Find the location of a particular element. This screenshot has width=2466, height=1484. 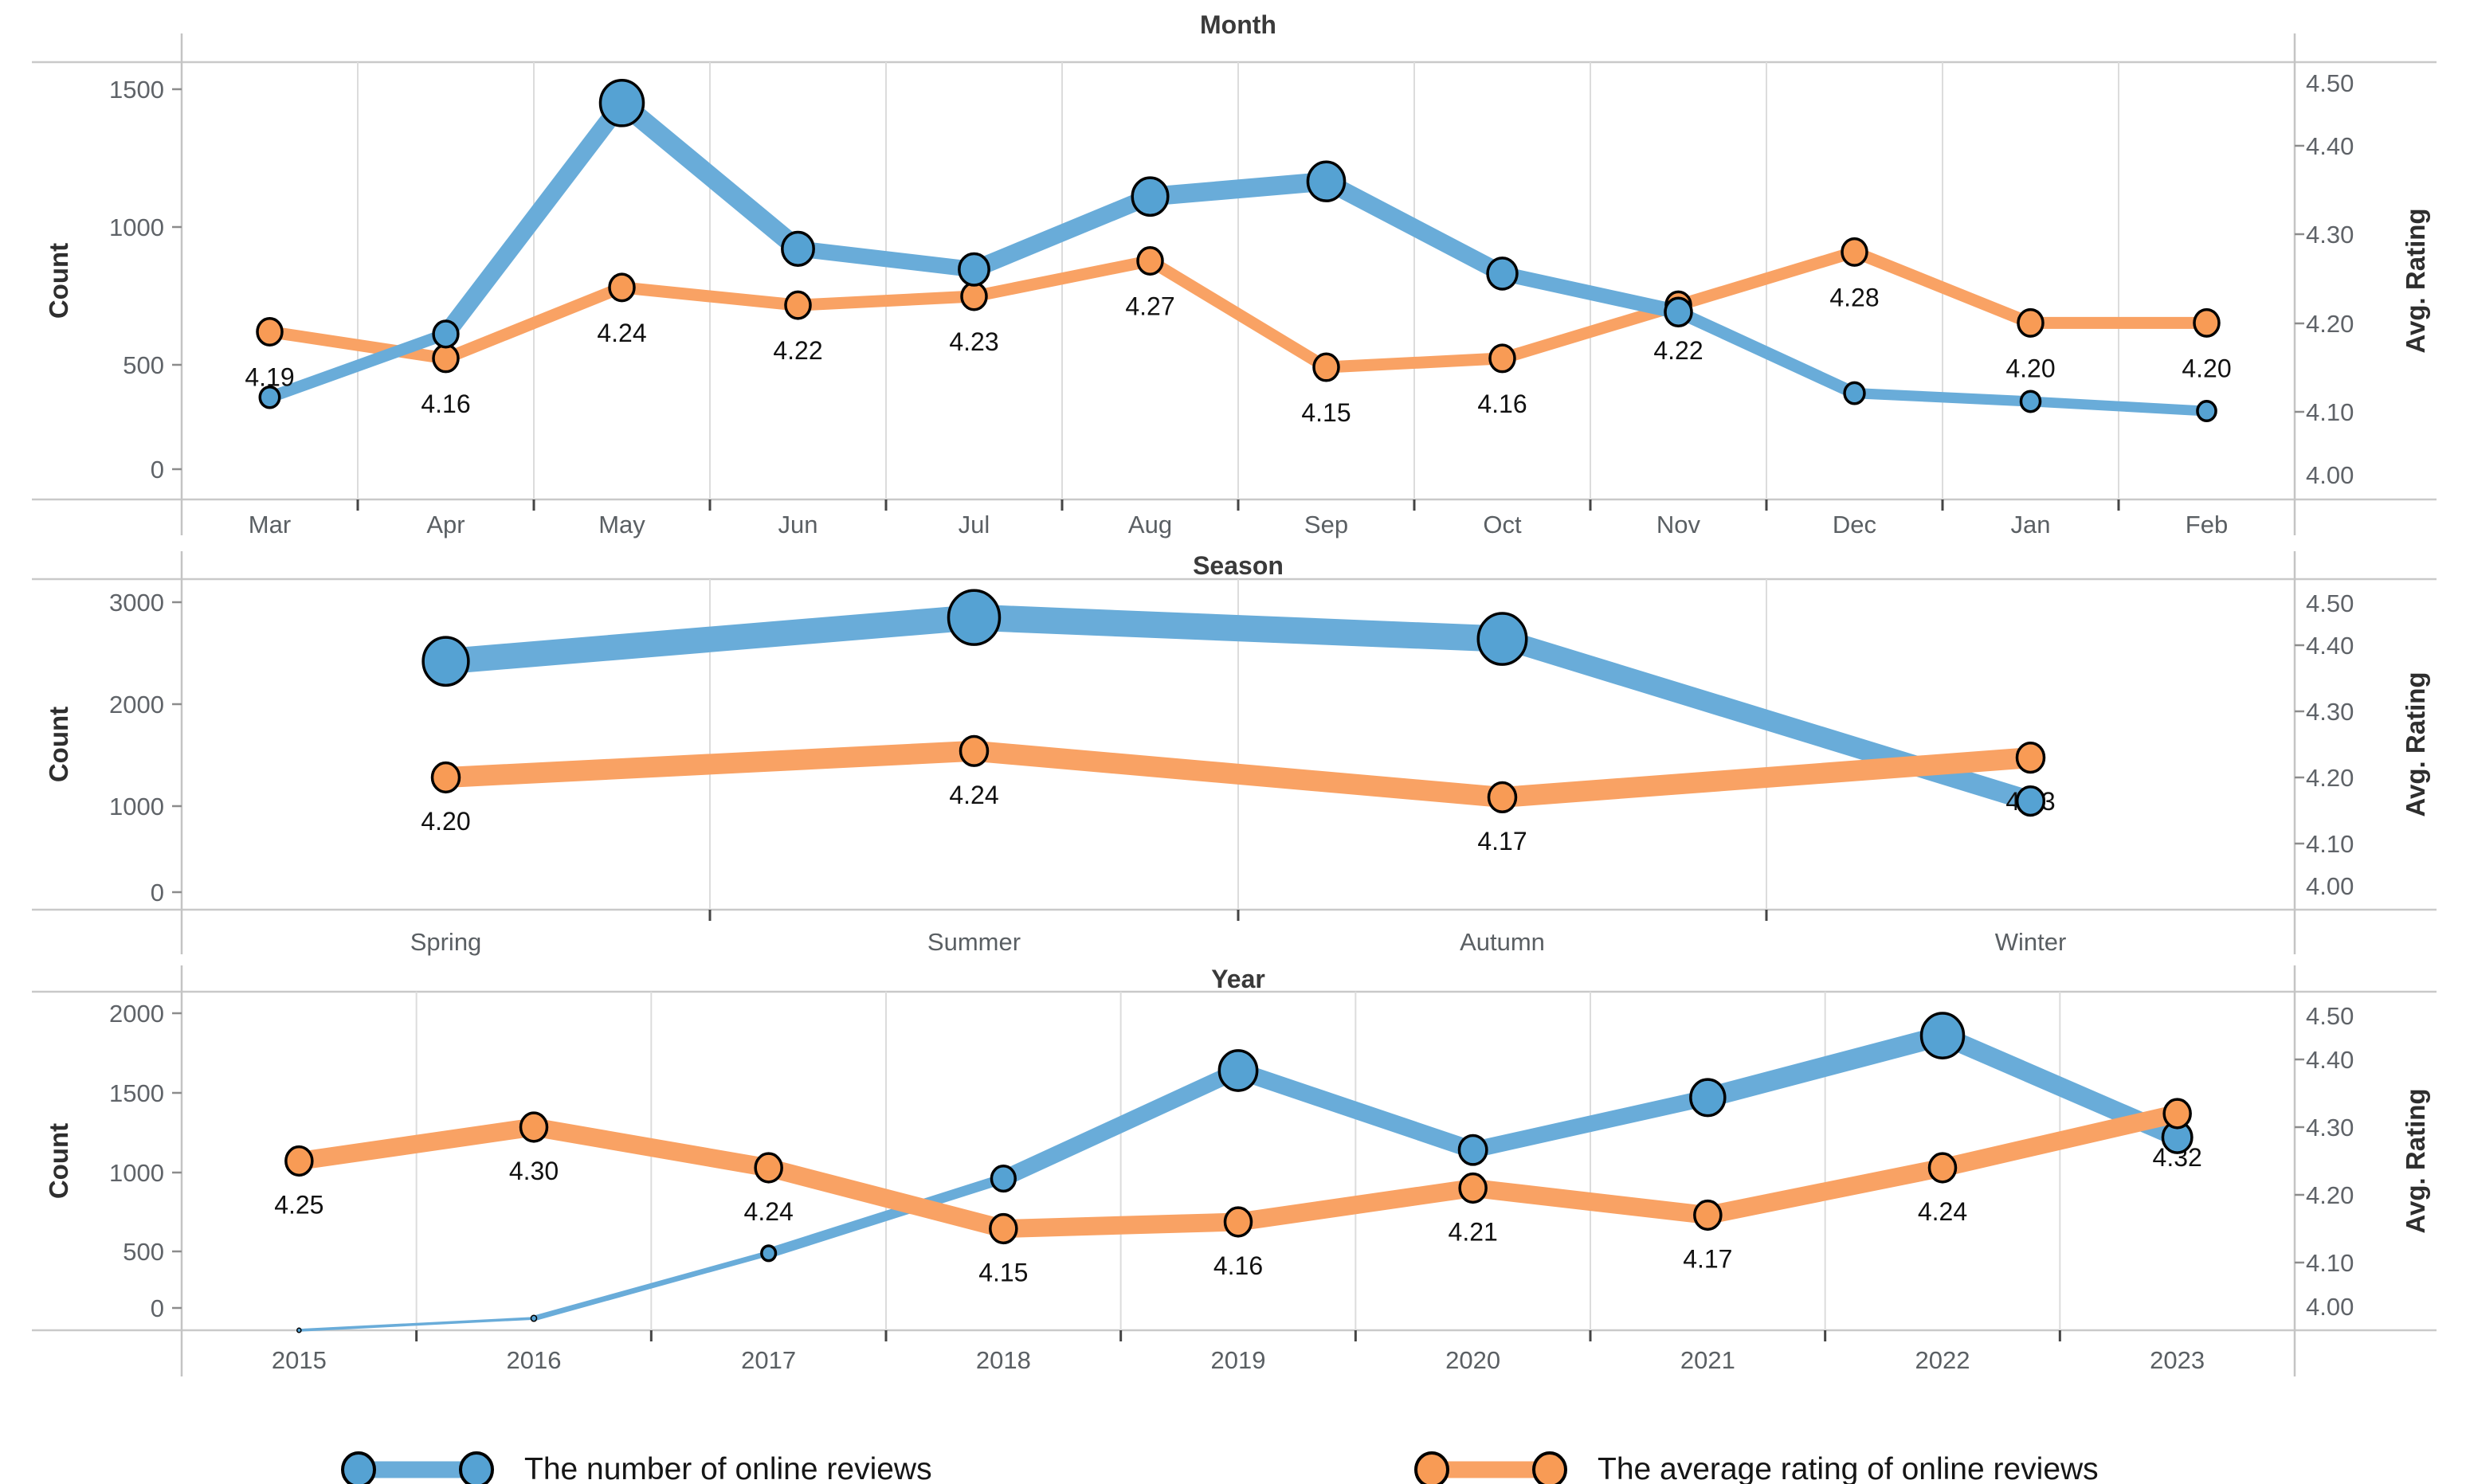

year-reviews-marker-2015 is located at coordinates (299, 1330).